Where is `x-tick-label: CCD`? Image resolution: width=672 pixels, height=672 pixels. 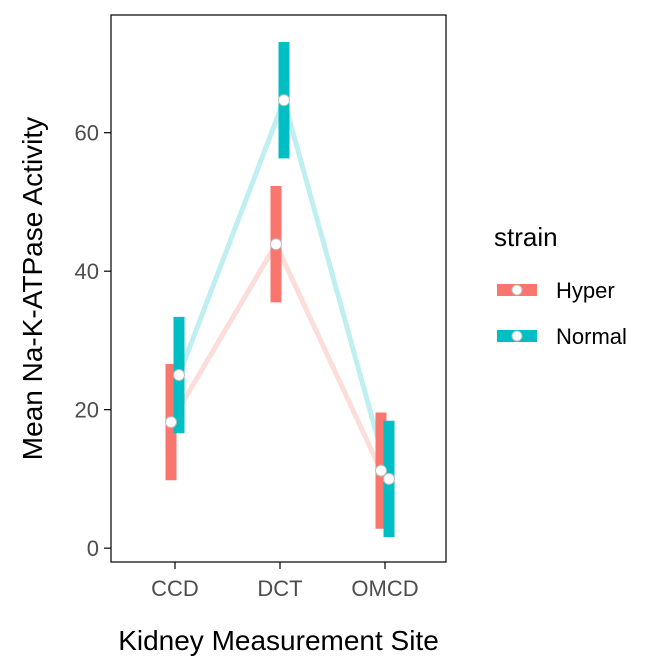 x-tick-label: CCD is located at coordinates (175, 588).